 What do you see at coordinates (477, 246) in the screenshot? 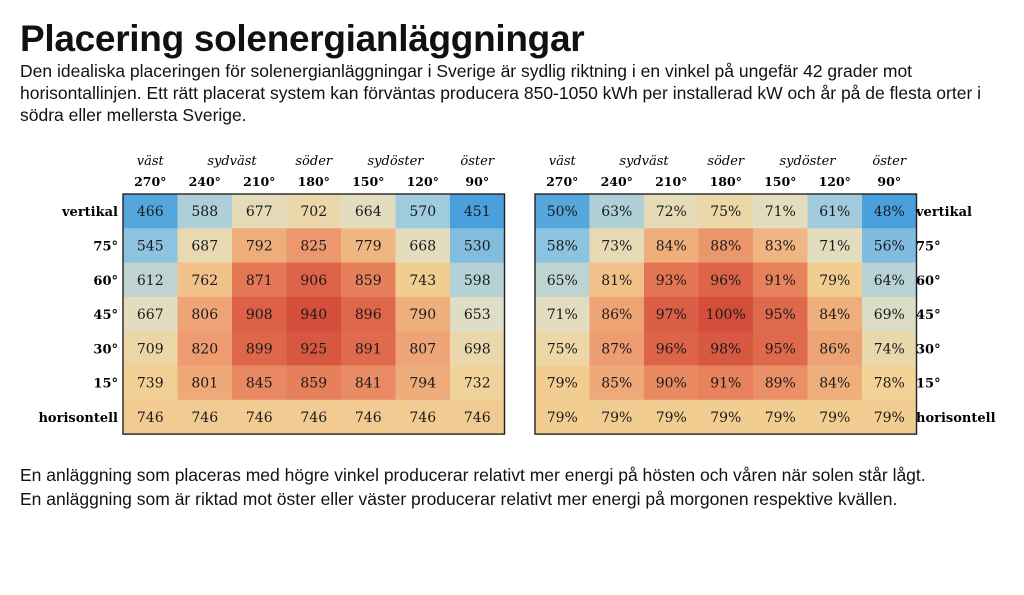
I see `cell-value: 530` at bounding box center [477, 246].